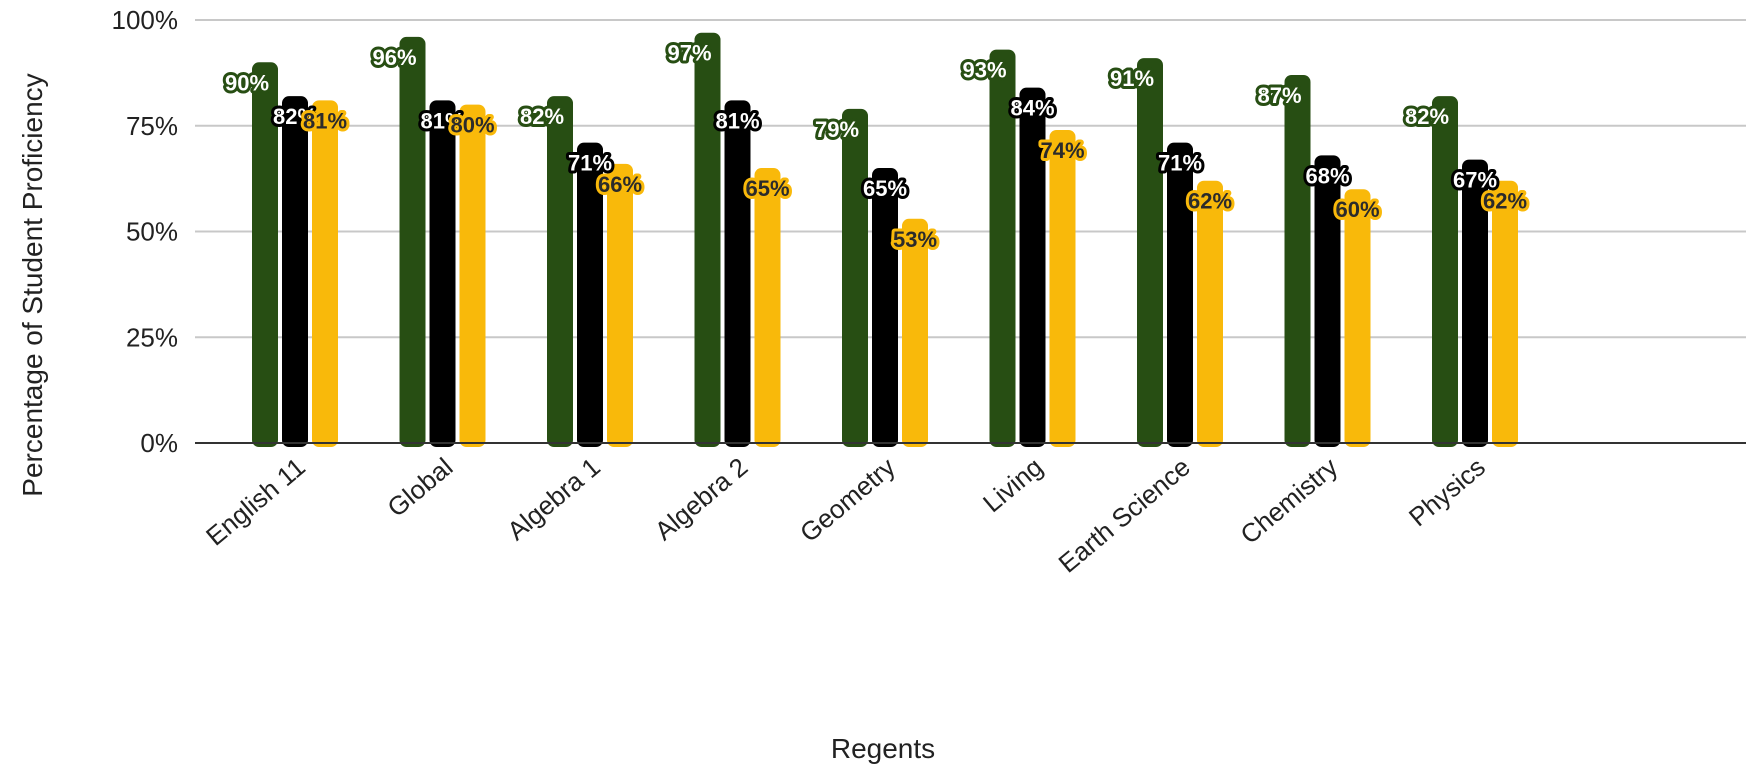  Describe the element at coordinates (837, 129) in the screenshot. I see `data-label: 79%` at that location.